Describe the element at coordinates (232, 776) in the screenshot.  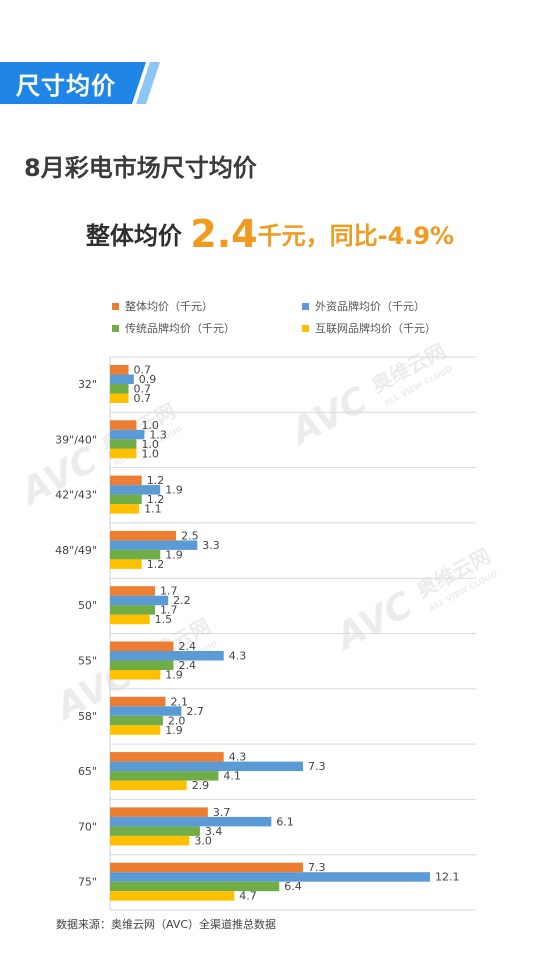
I see `data-label: 4.1` at that location.